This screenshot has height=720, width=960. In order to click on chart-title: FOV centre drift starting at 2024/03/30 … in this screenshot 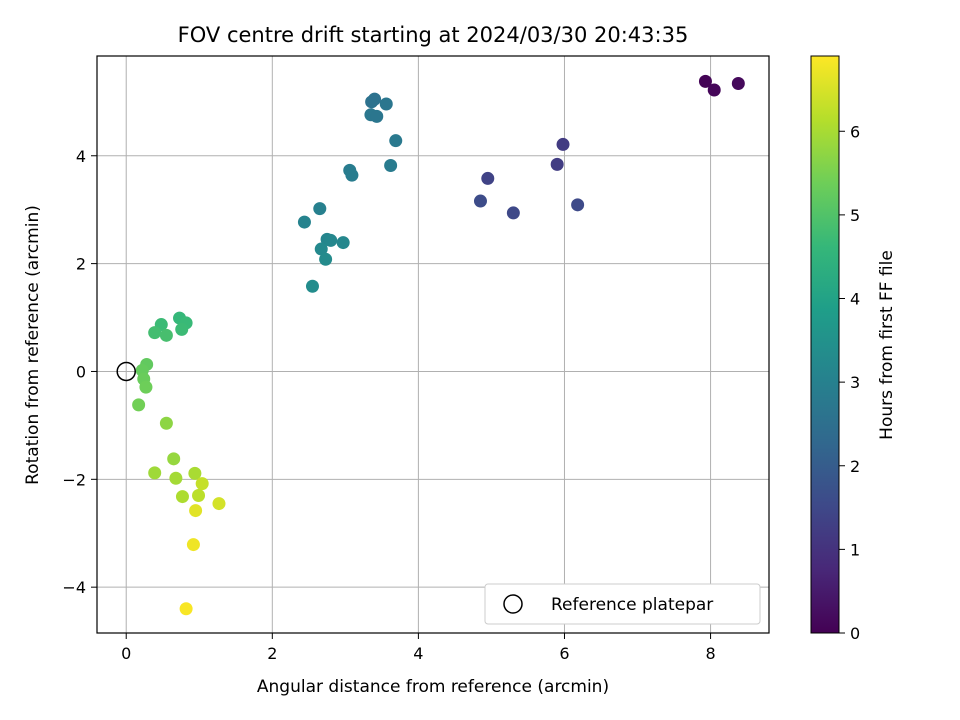, I will do `click(433, 35)`.